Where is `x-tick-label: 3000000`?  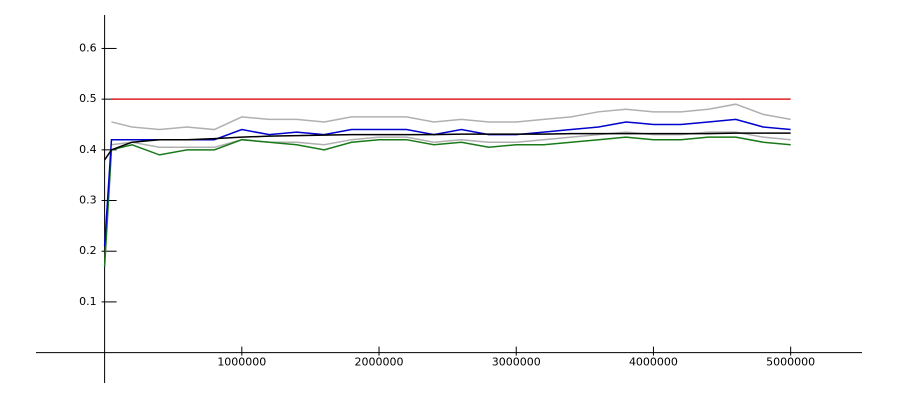
x-tick-label: 3000000 is located at coordinates (516, 362).